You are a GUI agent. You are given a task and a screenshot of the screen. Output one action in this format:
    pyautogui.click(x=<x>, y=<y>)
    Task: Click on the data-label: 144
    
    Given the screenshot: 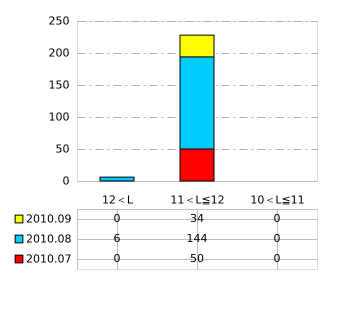 What is the action you would take?
    pyautogui.click(x=197, y=238)
    